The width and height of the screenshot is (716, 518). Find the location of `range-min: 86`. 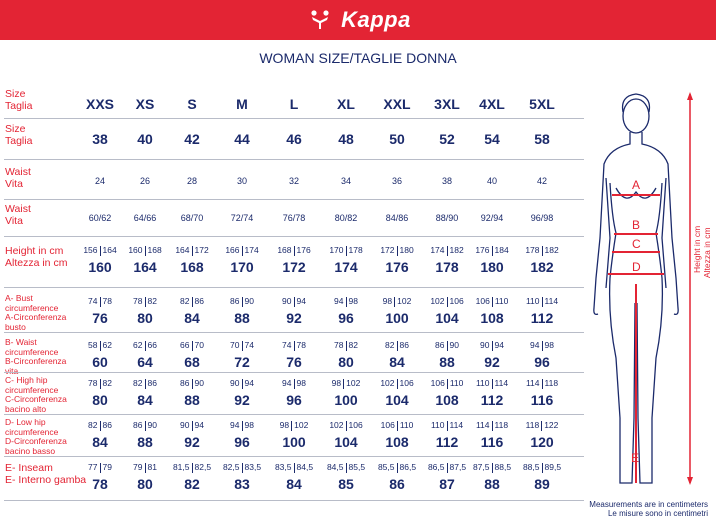

range-min: 86 is located at coordinates (138, 425).